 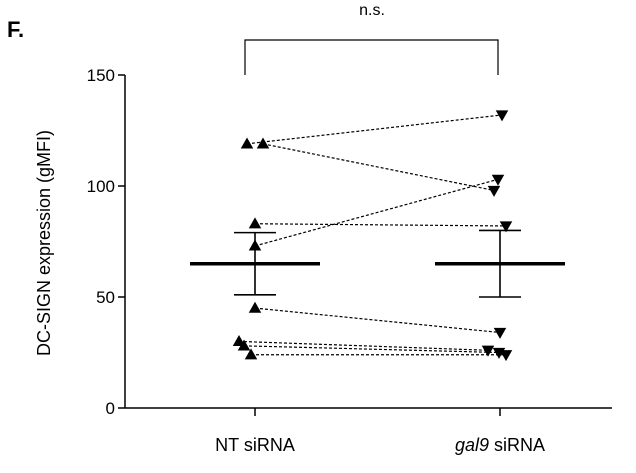 I want to click on x-categories: NT siRNA gal9 siRNA, so click(x=380, y=431).